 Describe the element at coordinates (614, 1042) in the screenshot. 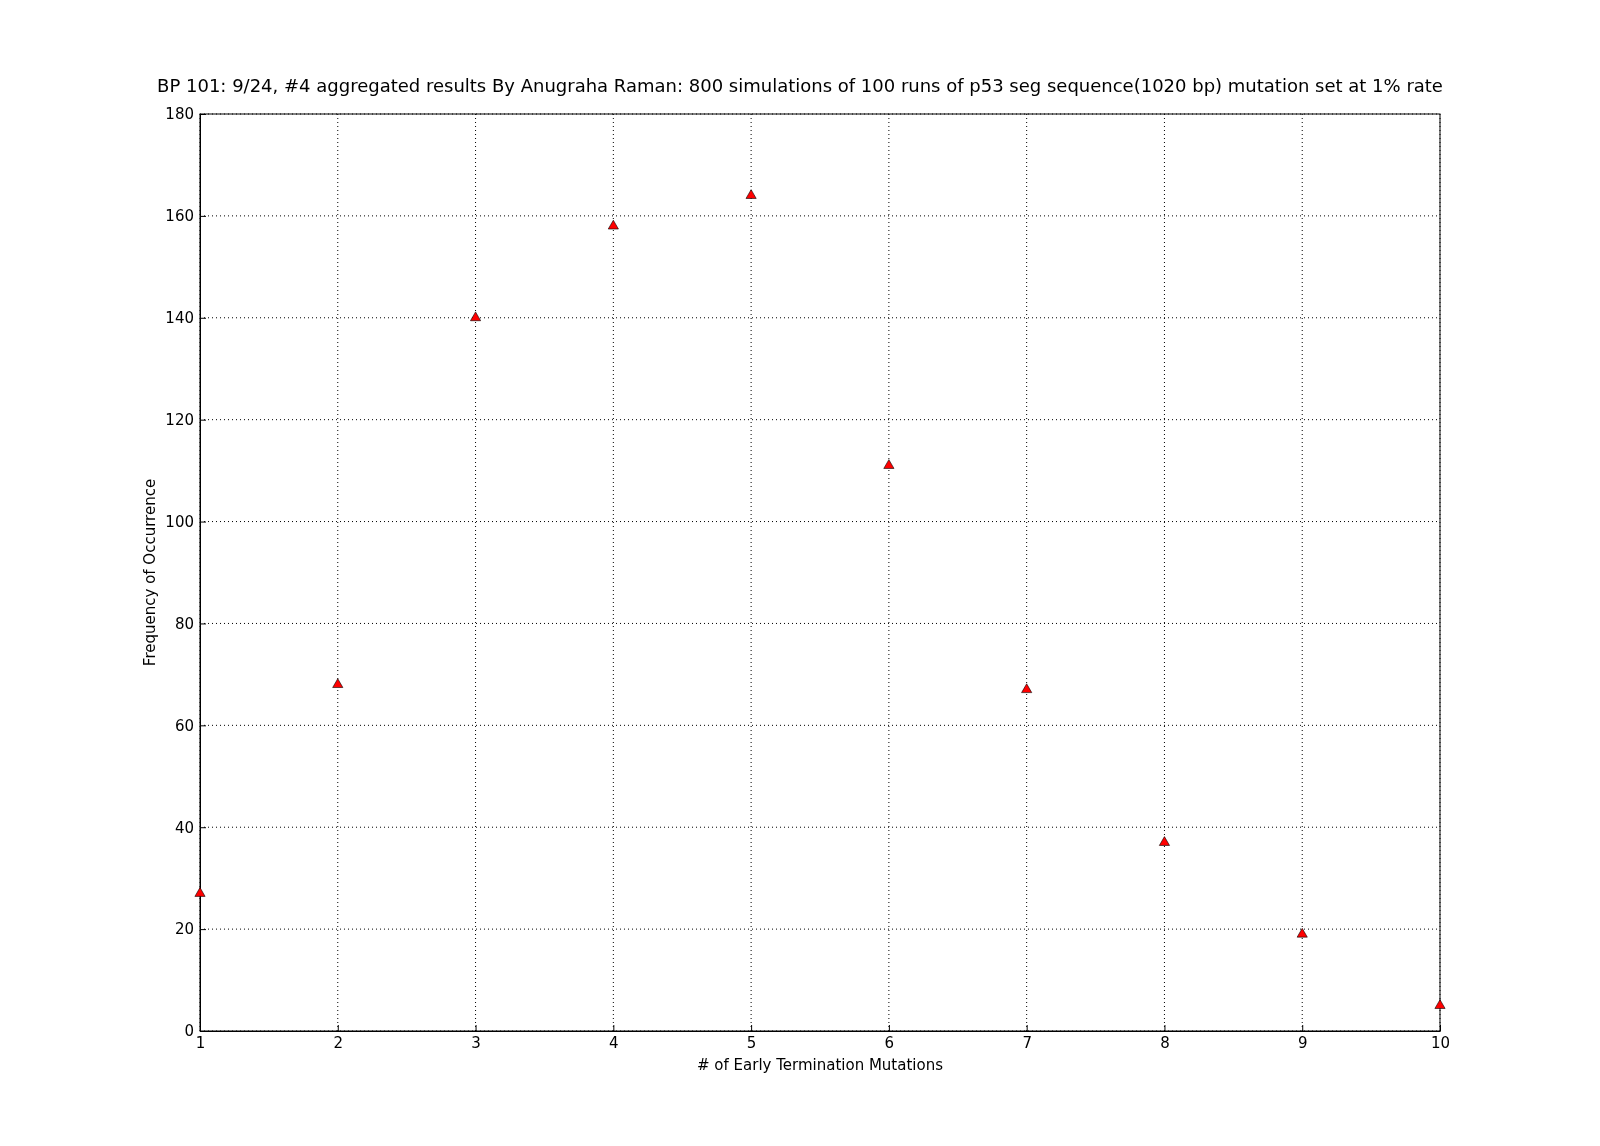

I see `x-tick-label: 4` at that location.